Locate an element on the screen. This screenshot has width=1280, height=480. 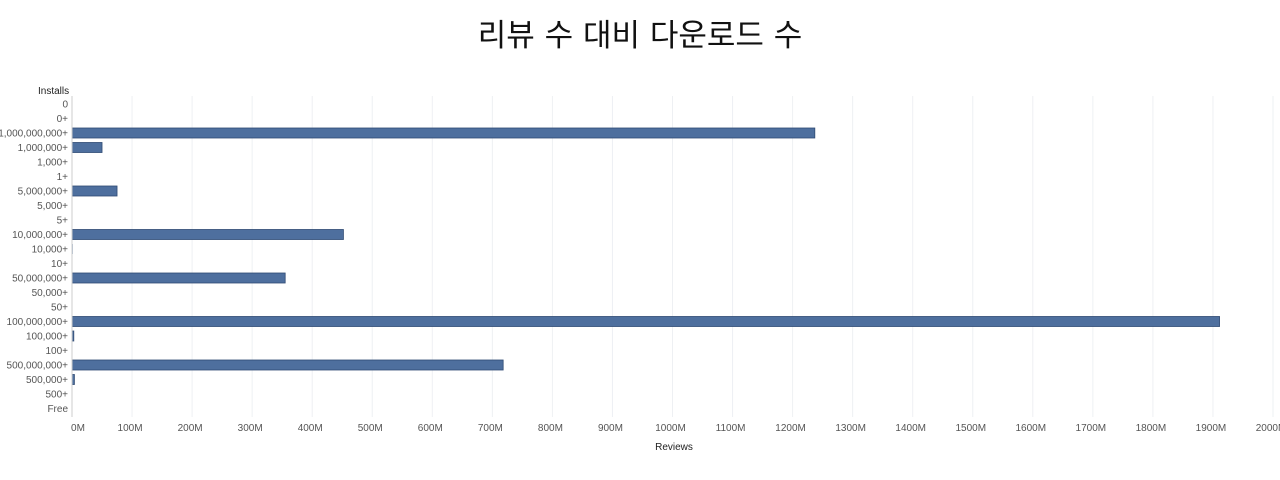
y-tick-label: 1,000,000,000+ is located at coordinates (34, 134).